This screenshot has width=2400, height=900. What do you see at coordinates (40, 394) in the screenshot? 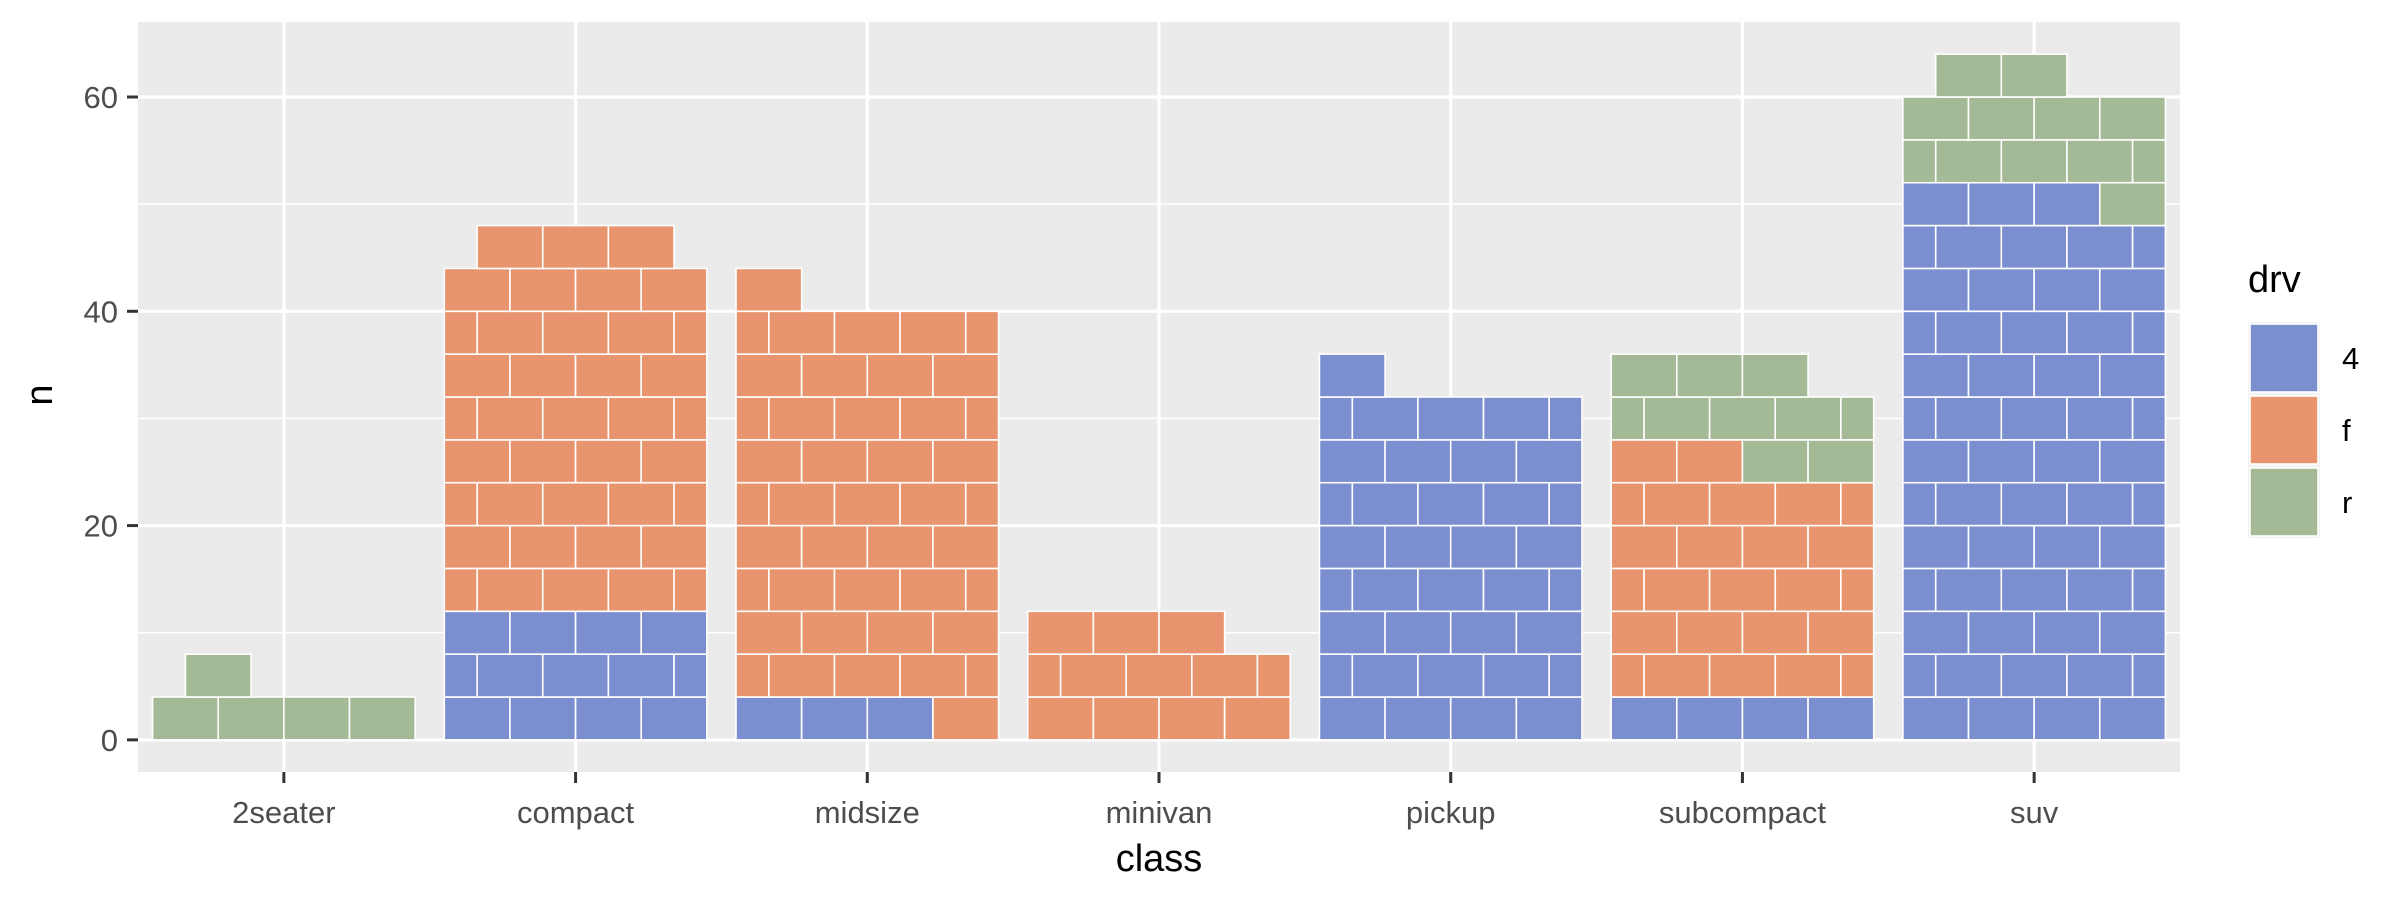
I see `y-axis-label: n` at bounding box center [40, 394].